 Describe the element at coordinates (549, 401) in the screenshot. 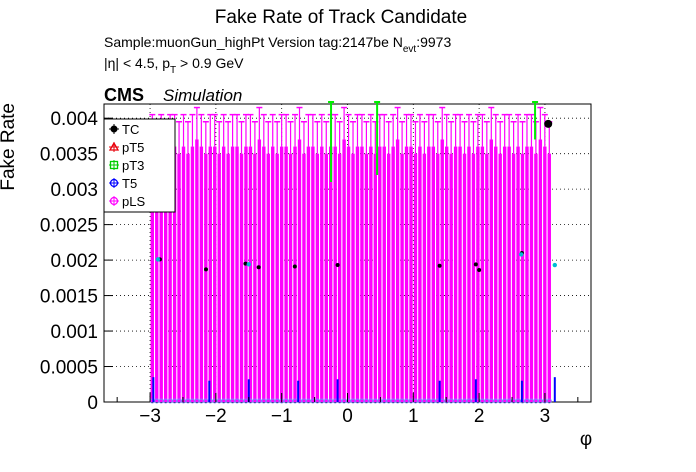

I see `pls-baseline-marker` at that location.